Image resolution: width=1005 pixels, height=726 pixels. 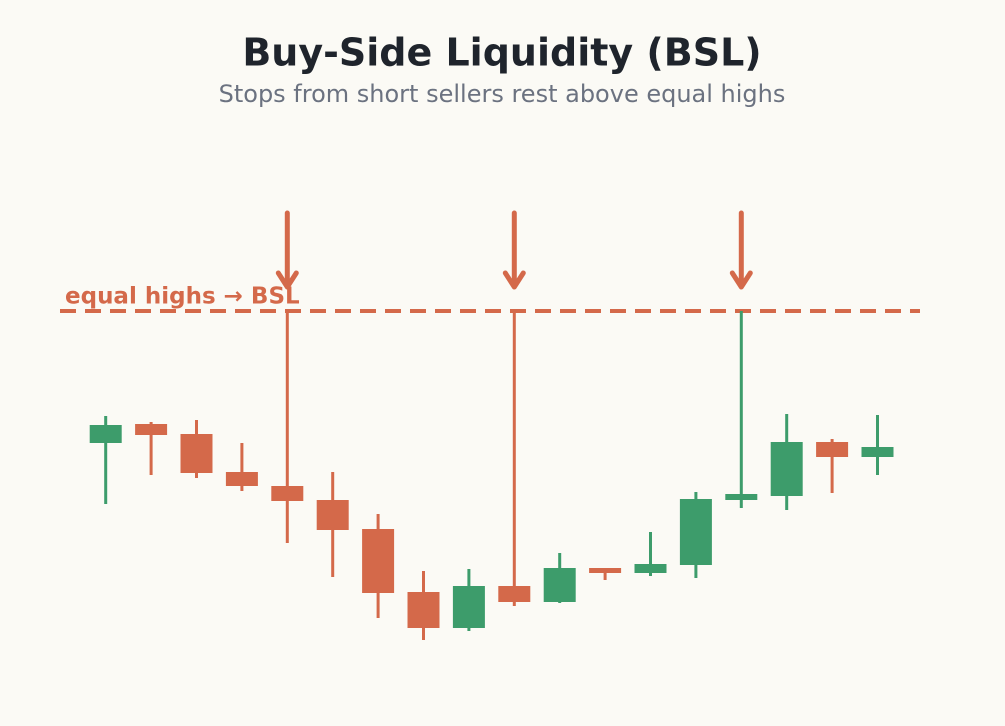 What do you see at coordinates (182, 297) in the screenshot?
I see `annotation: equal highs → BSL` at bounding box center [182, 297].